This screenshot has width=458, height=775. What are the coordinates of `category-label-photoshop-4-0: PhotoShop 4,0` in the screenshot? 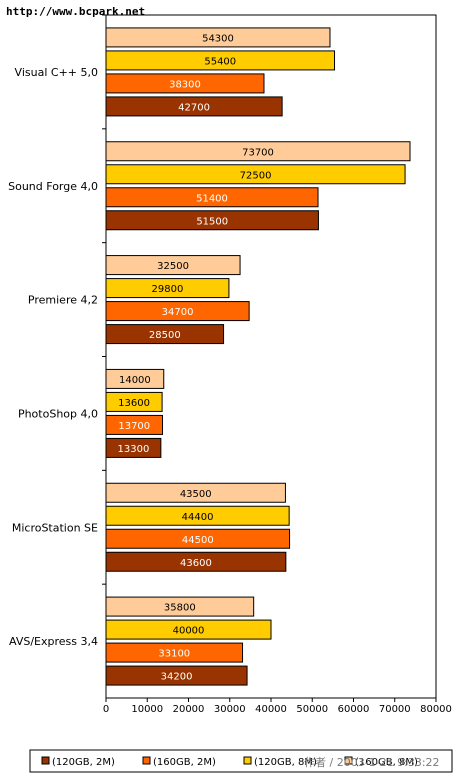 It's located at (58, 413).